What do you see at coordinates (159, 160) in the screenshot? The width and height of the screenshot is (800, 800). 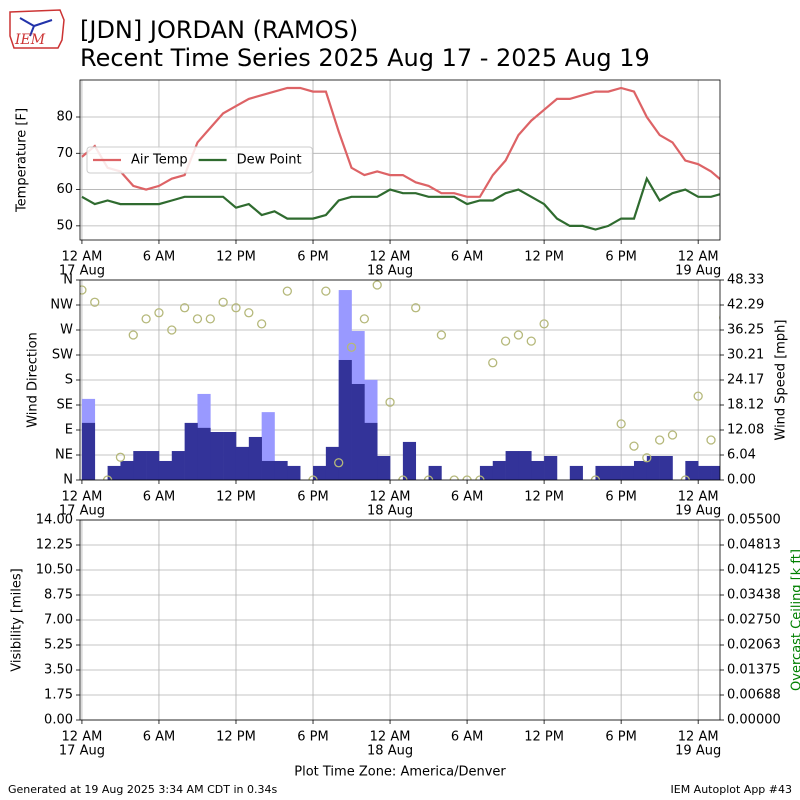 I see `legend-label: Air Temp` at bounding box center [159, 160].